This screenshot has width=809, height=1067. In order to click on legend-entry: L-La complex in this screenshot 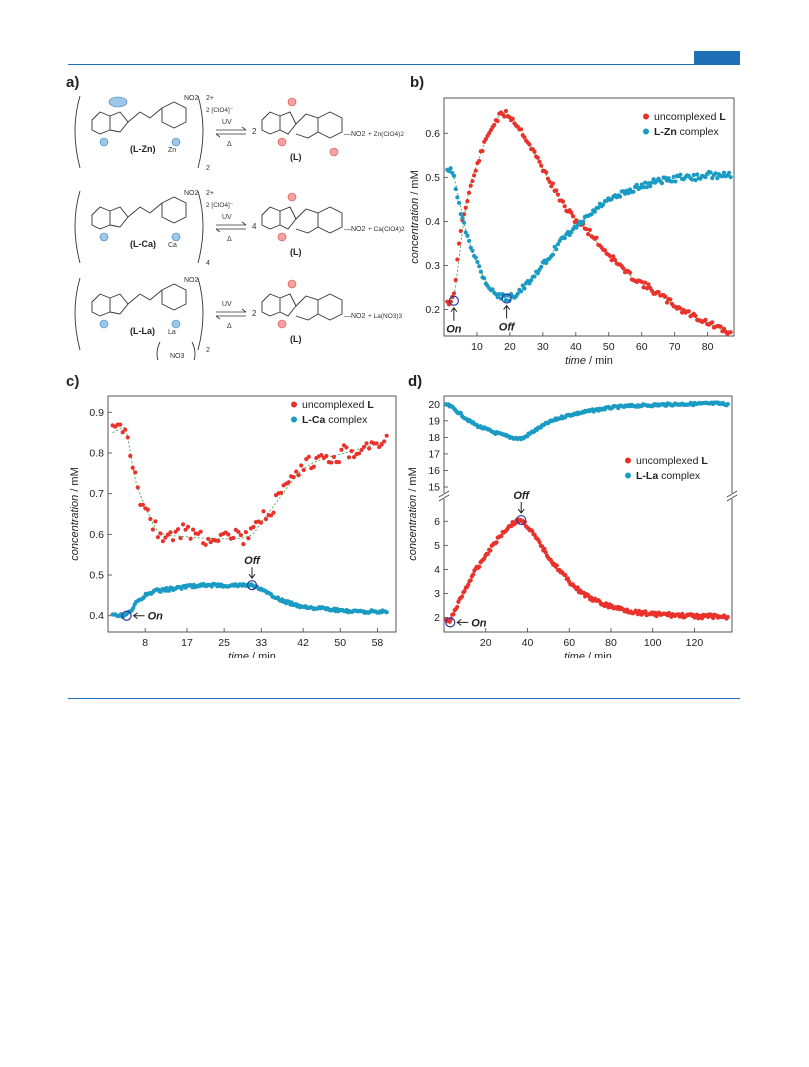, I will do `click(668, 476)`.